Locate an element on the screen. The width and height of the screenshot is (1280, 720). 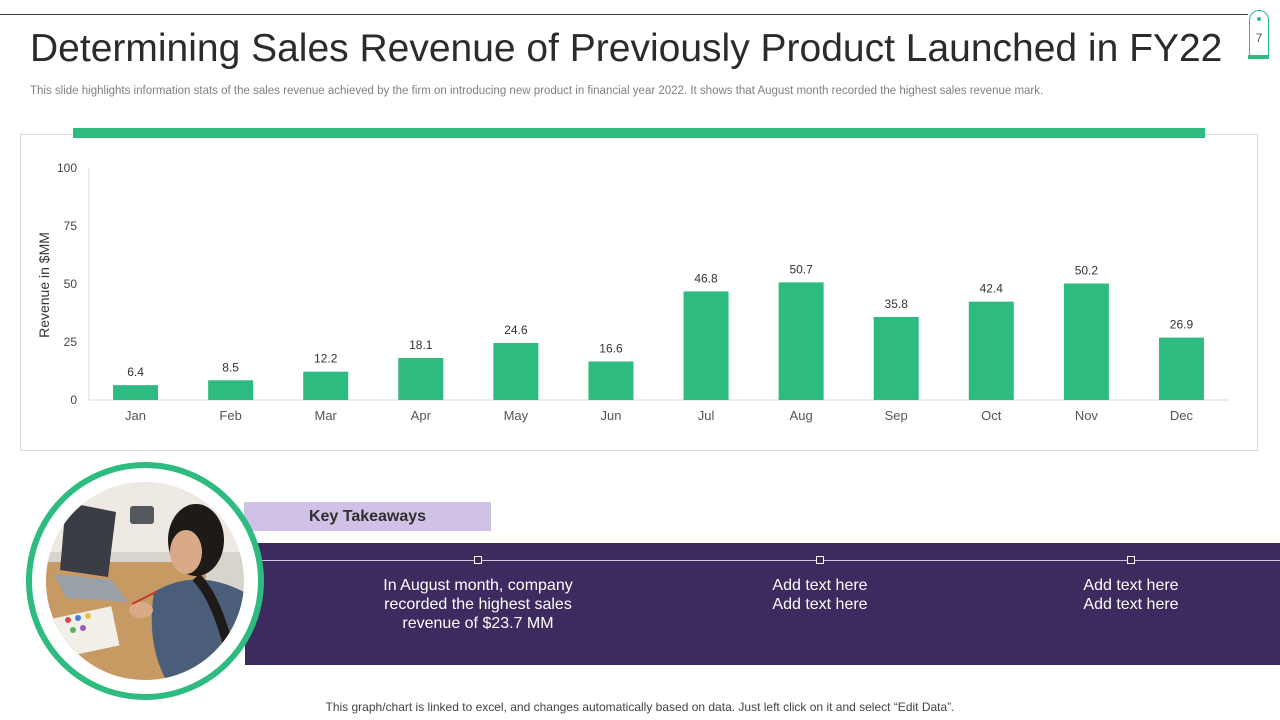
page-number: 7 is located at coordinates (1259, 38).